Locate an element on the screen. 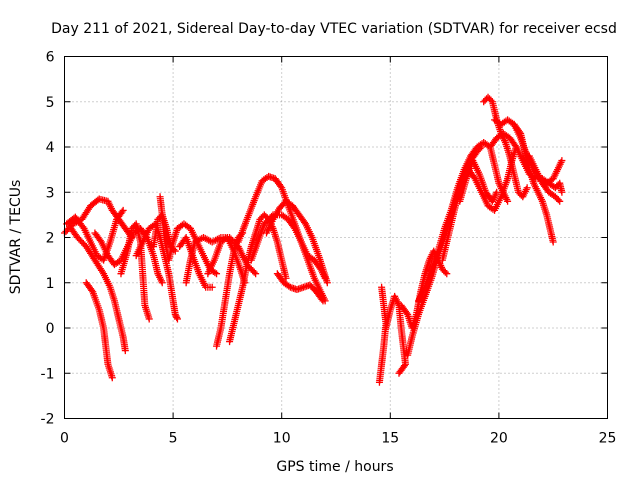 The height and width of the screenshot is (480, 640). x-tick-label: 10 is located at coordinates (282, 439).